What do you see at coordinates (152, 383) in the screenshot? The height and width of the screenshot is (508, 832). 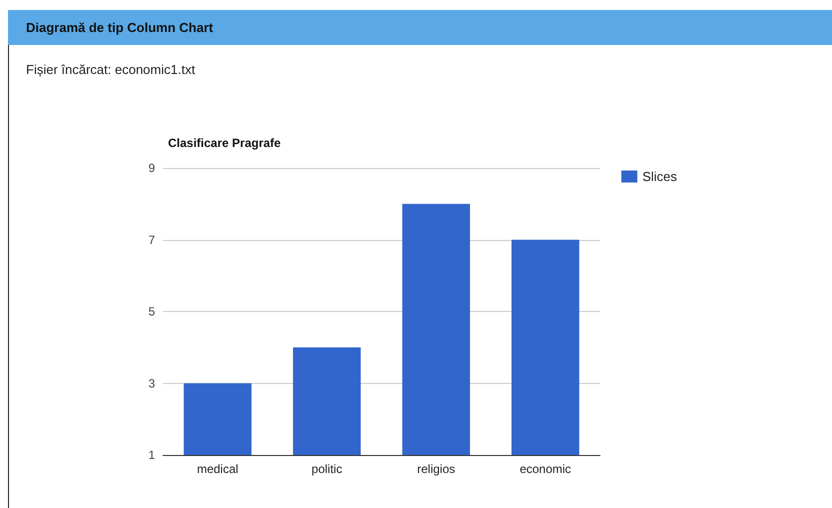 I see `y-tick-label: 3` at bounding box center [152, 383].